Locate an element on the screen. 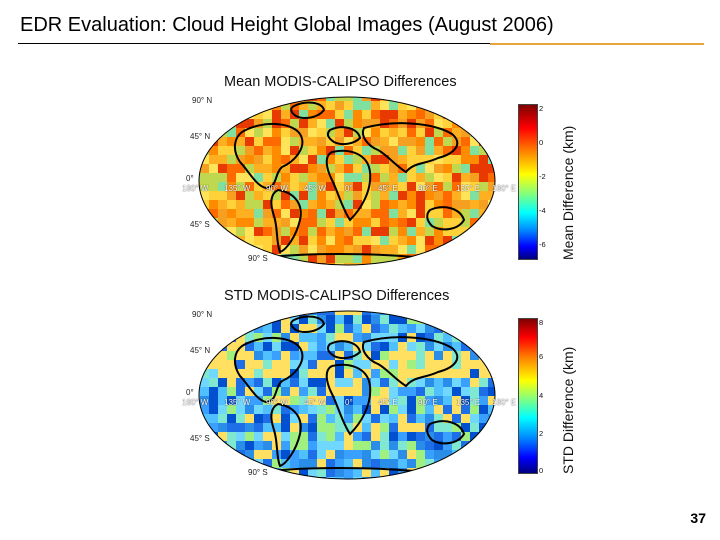 The image size is (720, 540). std-lon-label-0: 0° is located at coordinates (349, 402).